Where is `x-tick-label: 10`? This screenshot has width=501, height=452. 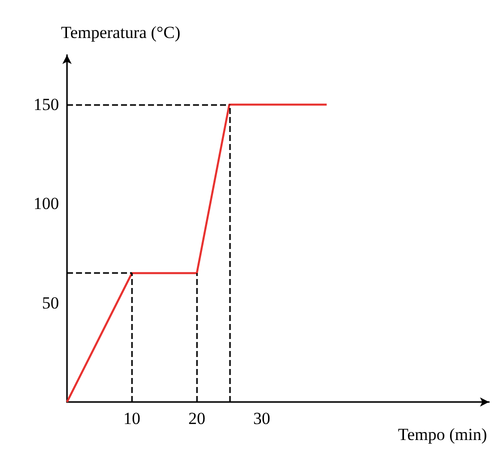
x-tick-label: 10 is located at coordinates (131, 418).